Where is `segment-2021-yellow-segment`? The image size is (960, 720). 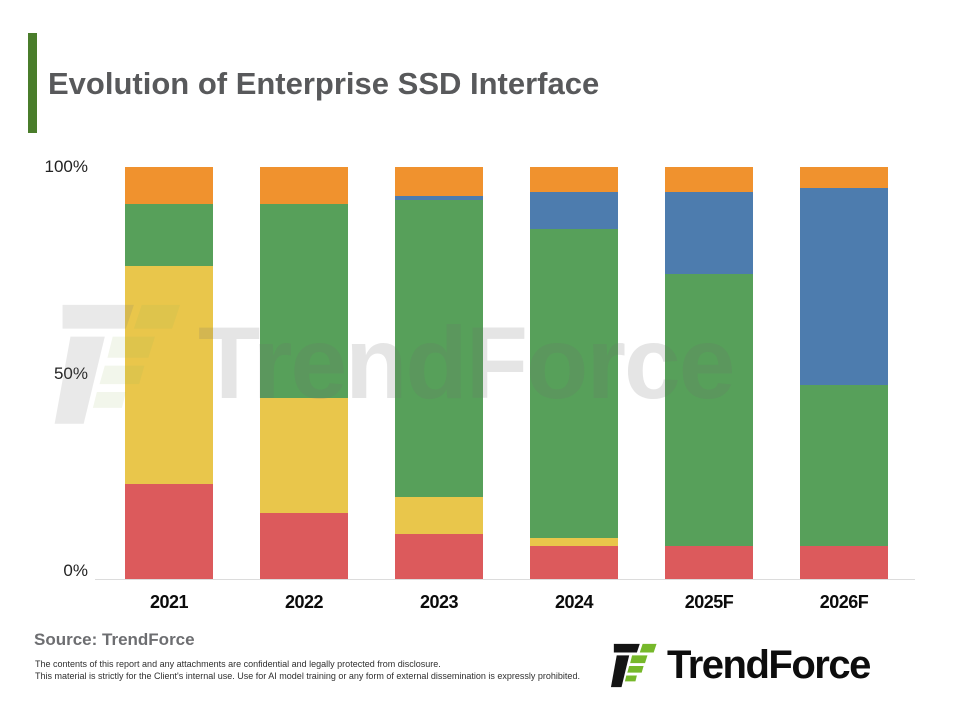 segment-2021-yellow-segment is located at coordinates (169, 375).